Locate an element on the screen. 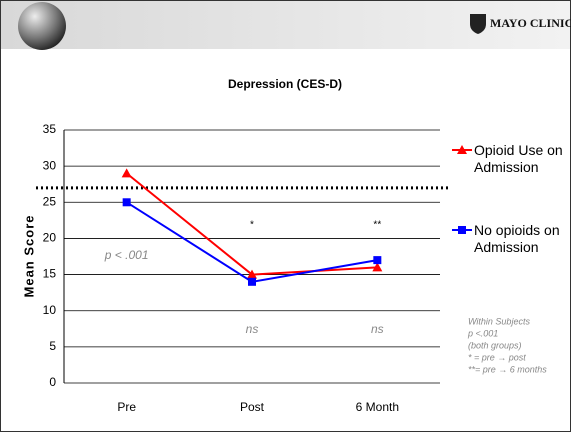 Image resolution: width=571 pixels, height=432 pixels. note-line: p <.001 is located at coordinates (482, 333).